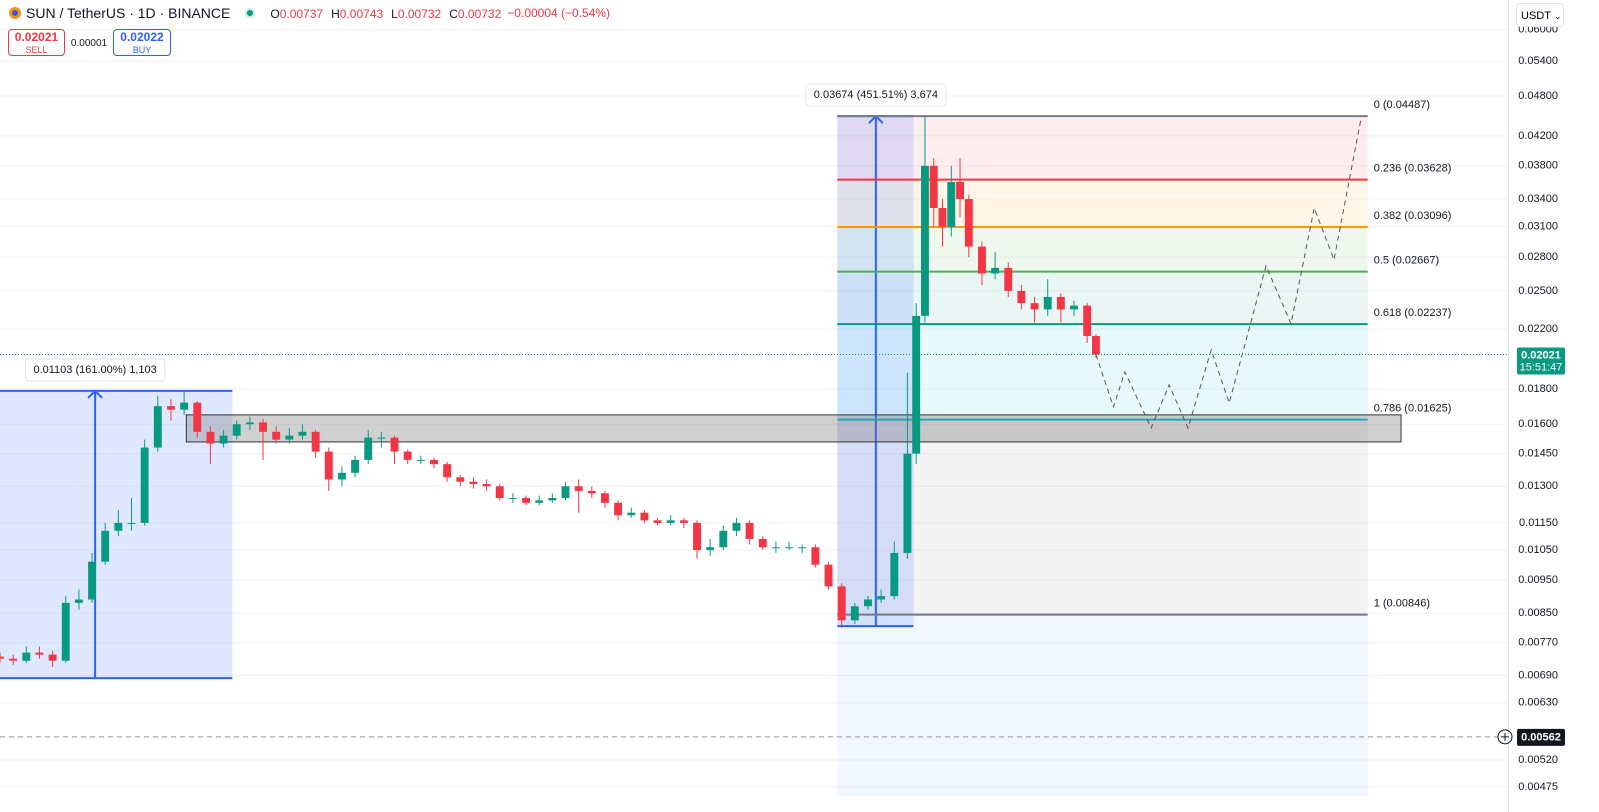 This screenshot has height=812, width=1599. What do you see at coordinates (36, 37) in the screenshot?
I see `sell-price: 0.02021` at bounding box center [36, 37].